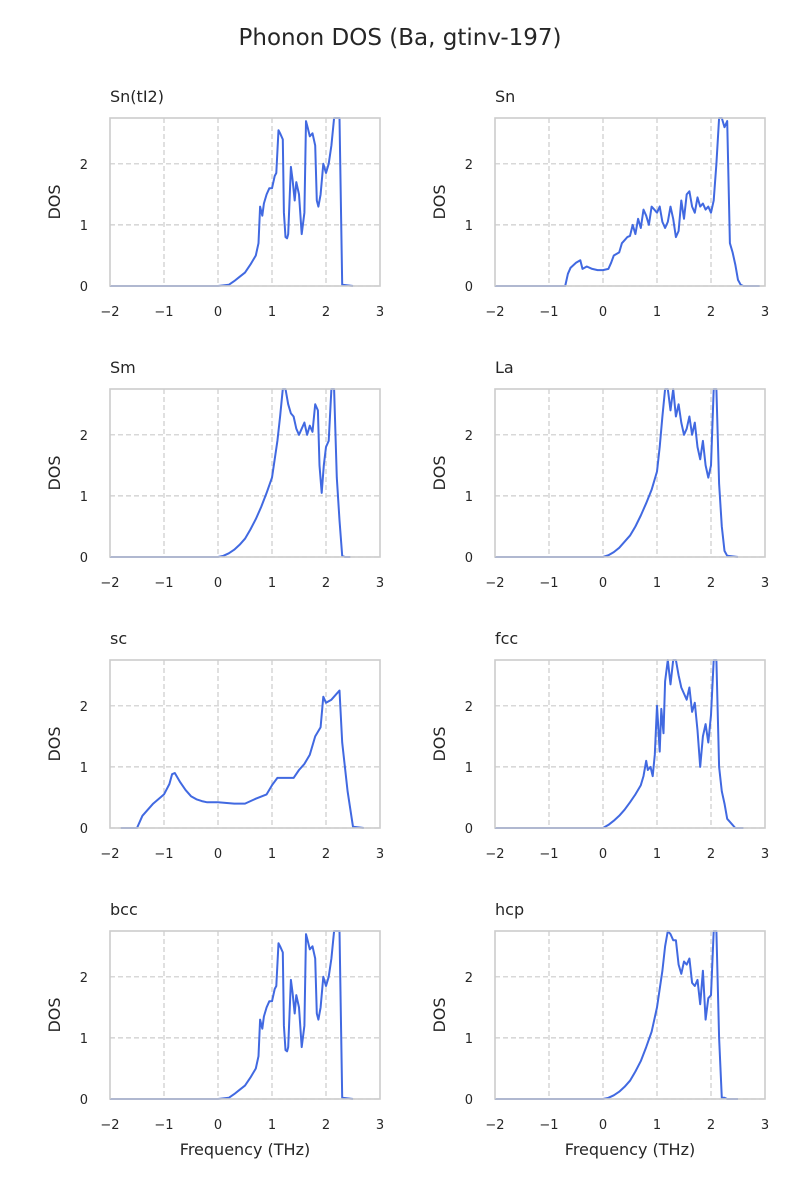  Describe the element at coordinates (137, 96) in the screenshot. I see `subplot-title: Sn(tI2)` at that location.